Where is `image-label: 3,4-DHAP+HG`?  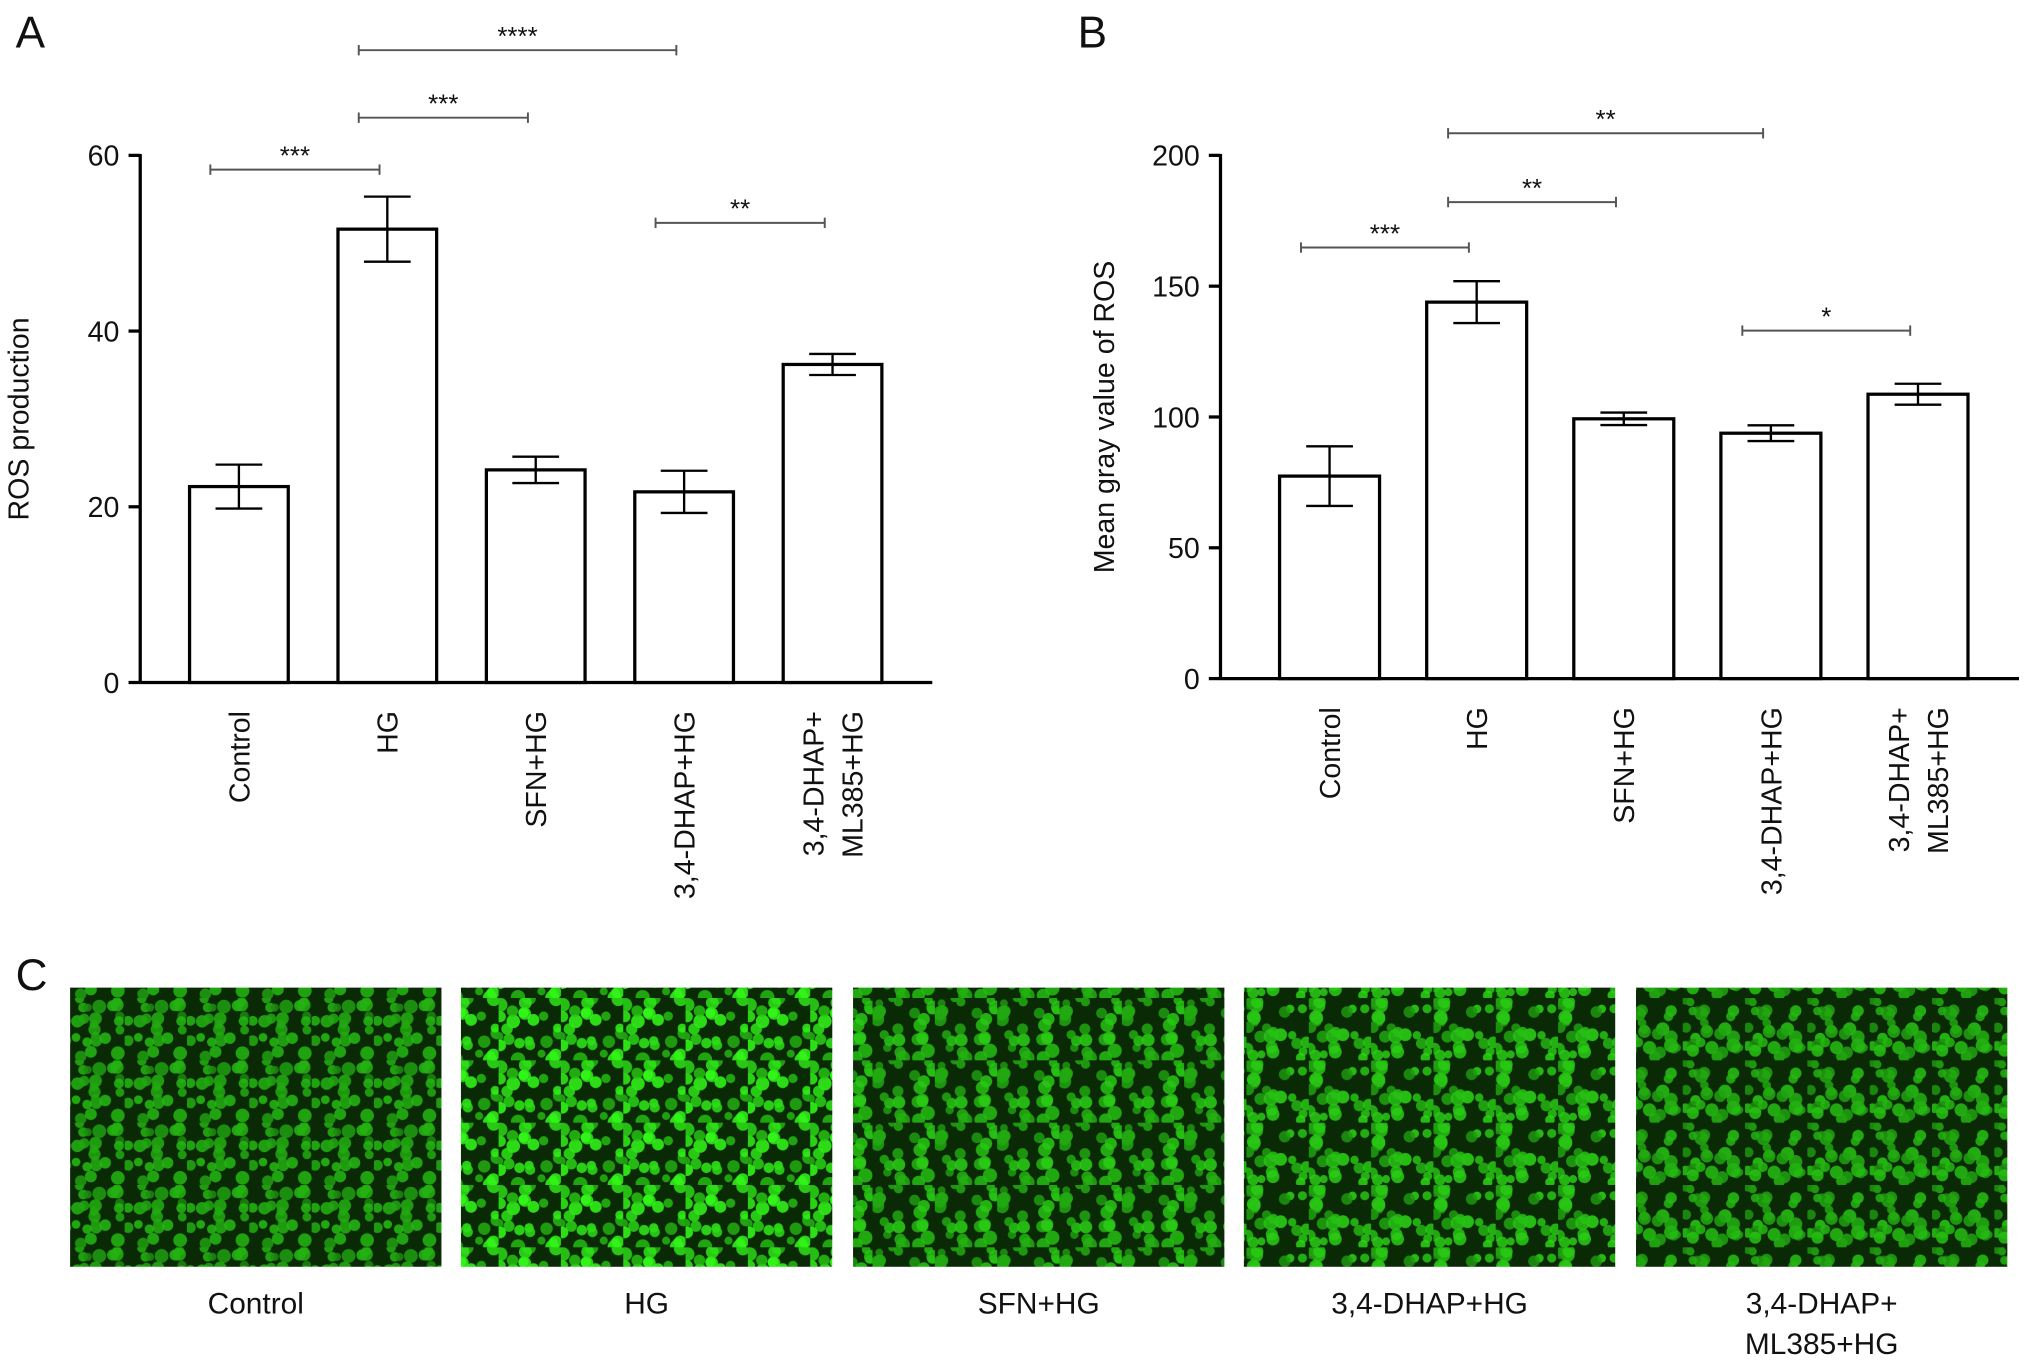 image-label: 3,4-DHAP+HG is located at coordinates (1429, 1304).